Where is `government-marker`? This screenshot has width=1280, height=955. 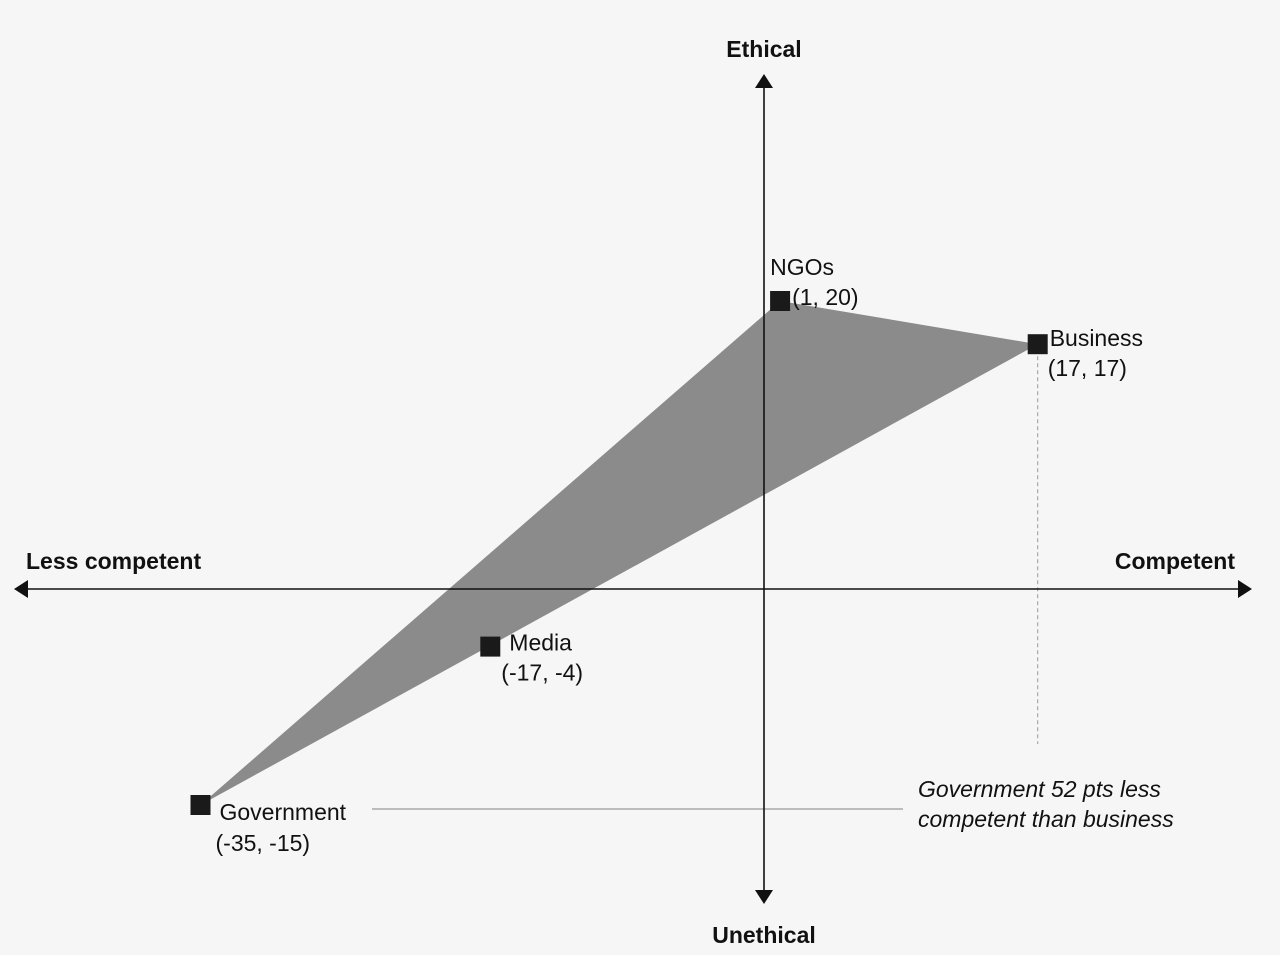 government-marker is located at coordinates (200, 805).